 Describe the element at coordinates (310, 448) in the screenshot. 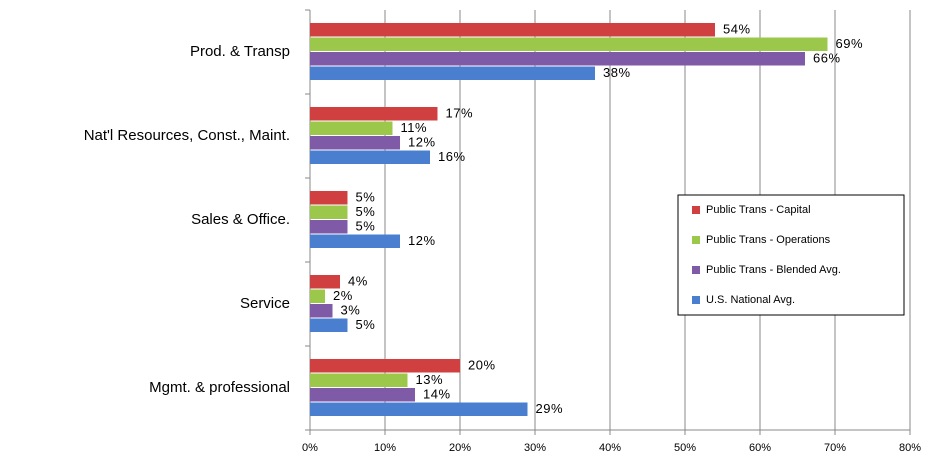

I see `x-tick-label: 0%` at that location.